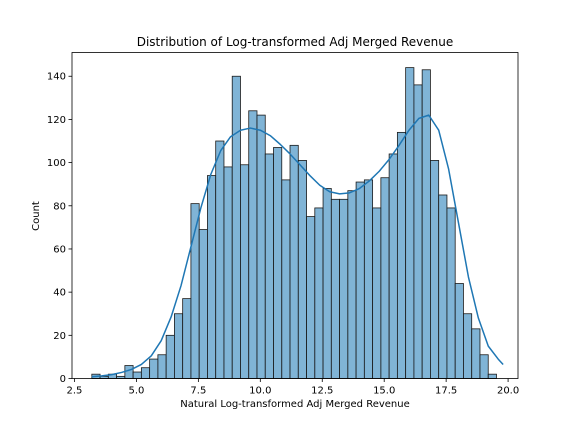 The width and height of the screenshot is (576, 432). I want to click on y-tick-label: 40, so click(59, 293).